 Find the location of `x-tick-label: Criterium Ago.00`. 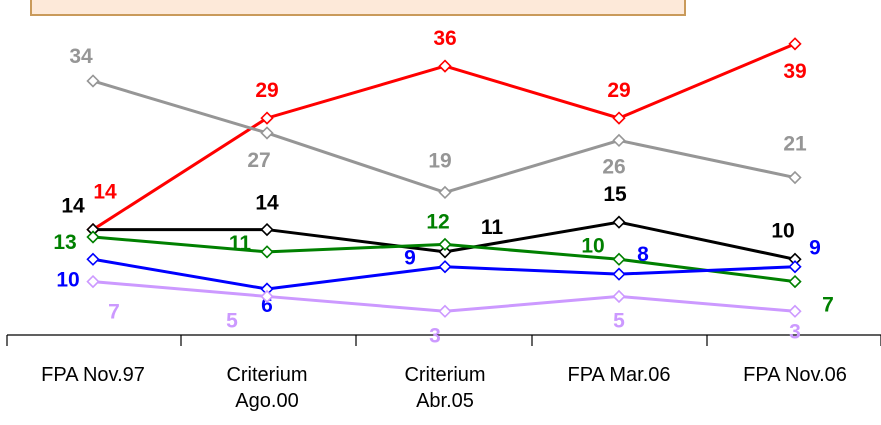

x-tick-label: Criterium Ago.00 is located at coordinates (267, 388).